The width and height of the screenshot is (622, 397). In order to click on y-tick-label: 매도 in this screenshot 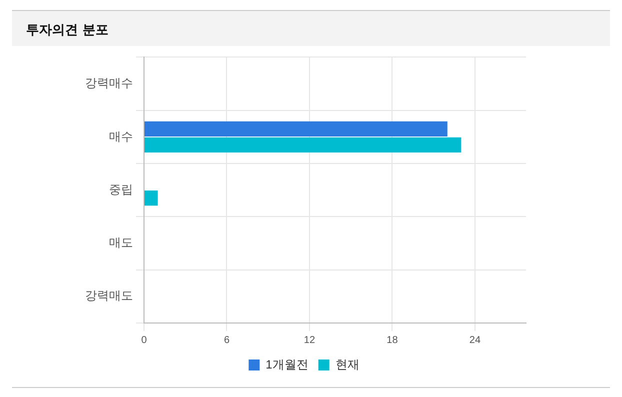, I will do `click(121, 243)`.